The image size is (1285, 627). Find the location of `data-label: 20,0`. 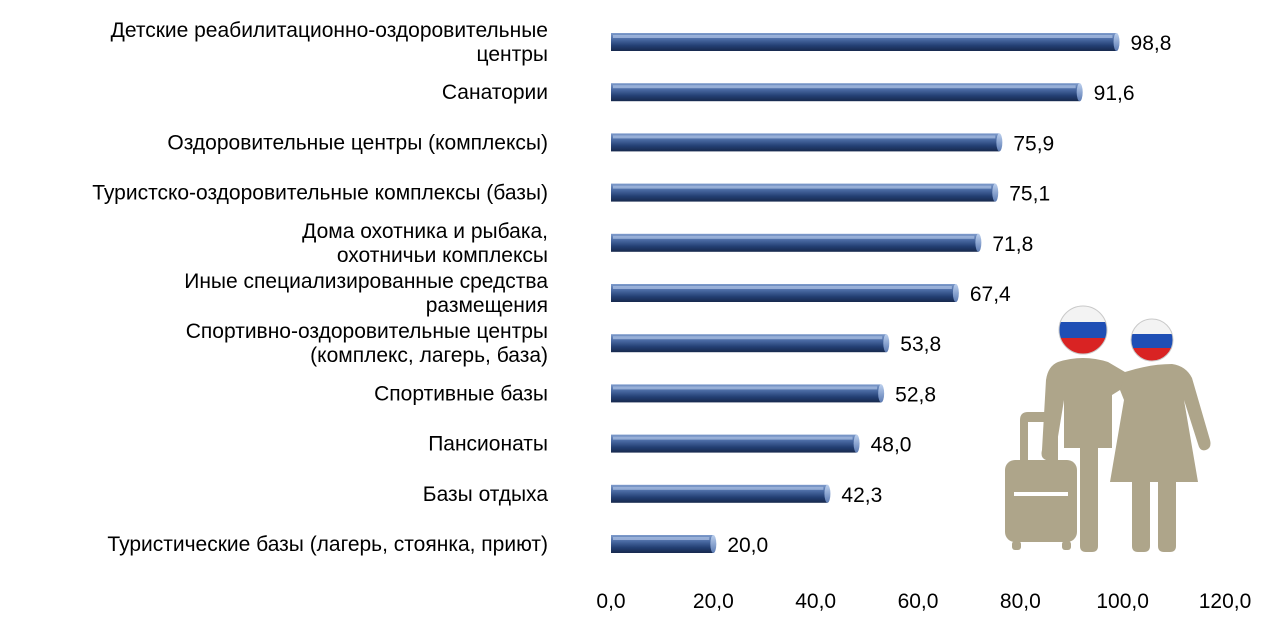

data-label: 20,0 is located at coordinates (747, 545).